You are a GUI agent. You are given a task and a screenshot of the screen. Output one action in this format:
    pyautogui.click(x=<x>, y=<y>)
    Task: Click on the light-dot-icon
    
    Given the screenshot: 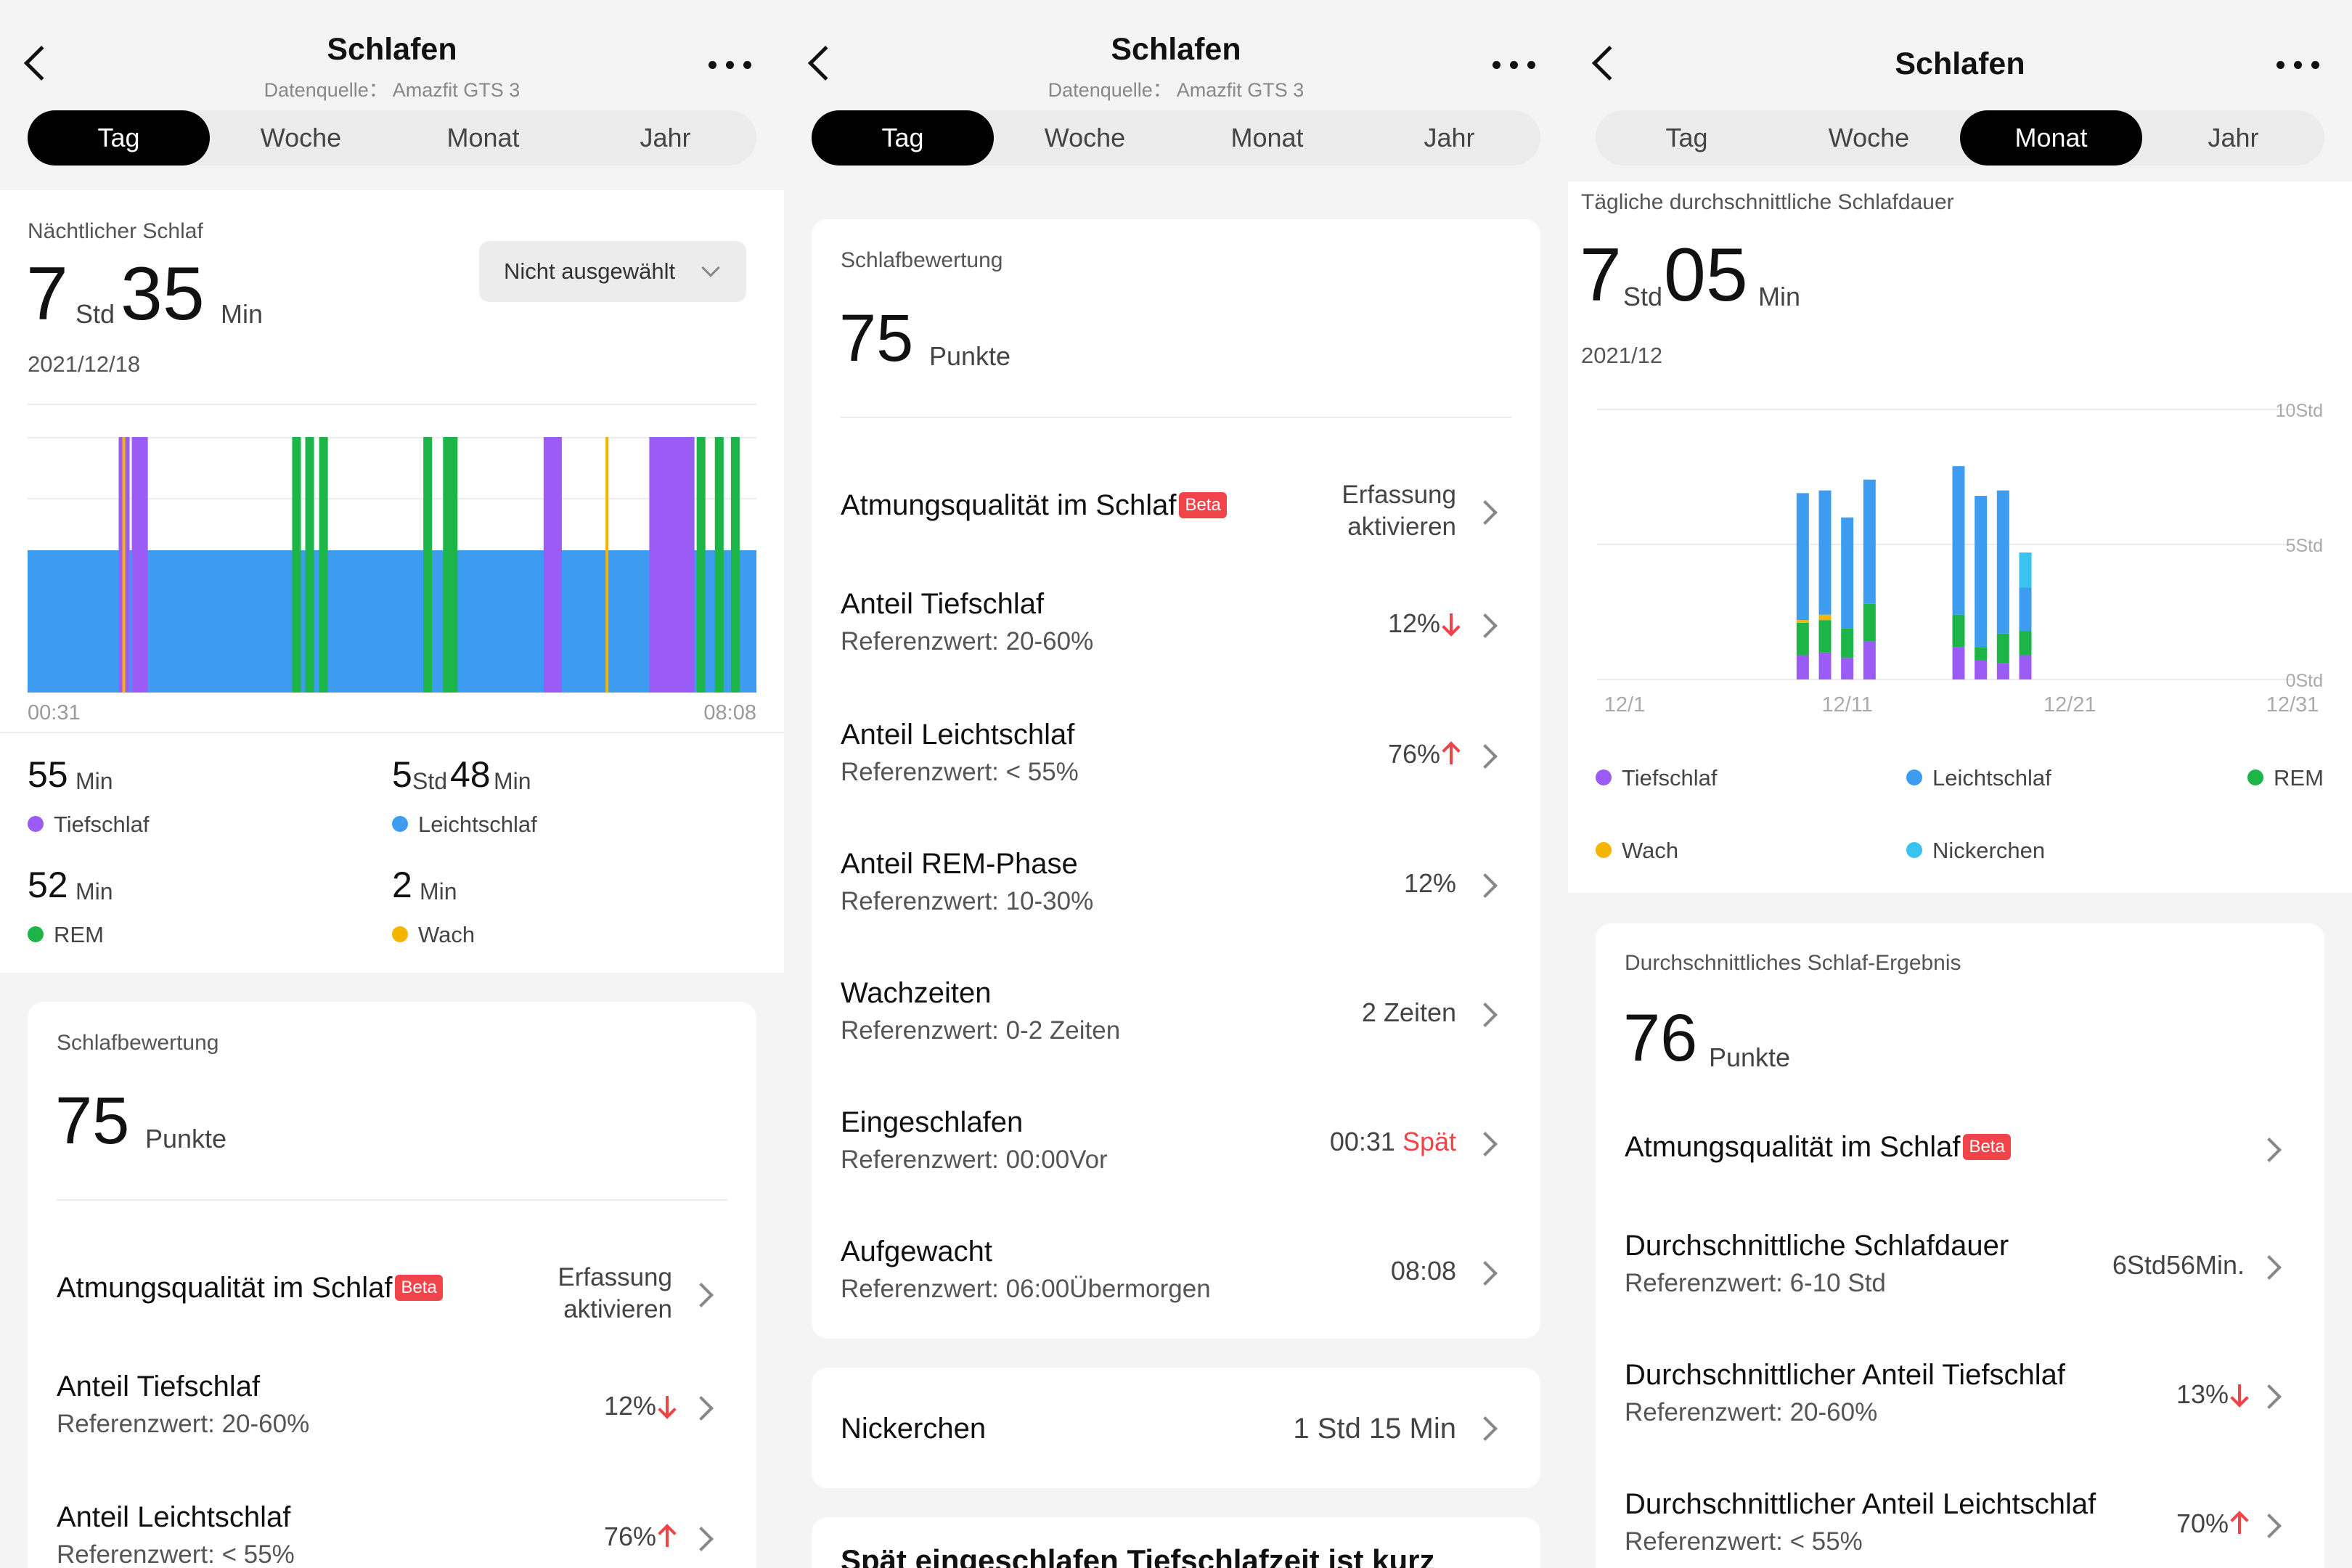 What is the action you would take?
    pyautogui.click(x=1914, y=777)
    